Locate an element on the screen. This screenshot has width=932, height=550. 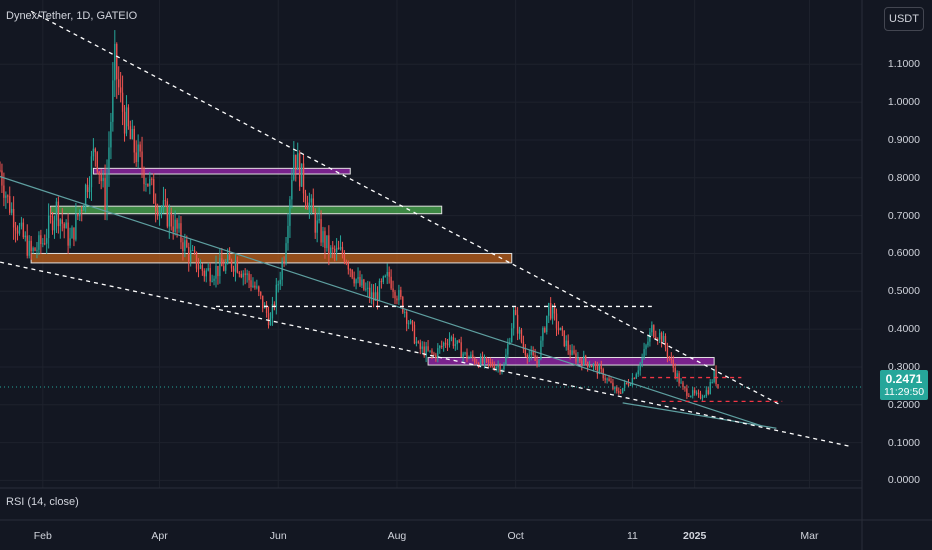
time-tick-label: 11 is located at coordinates (632, 536).